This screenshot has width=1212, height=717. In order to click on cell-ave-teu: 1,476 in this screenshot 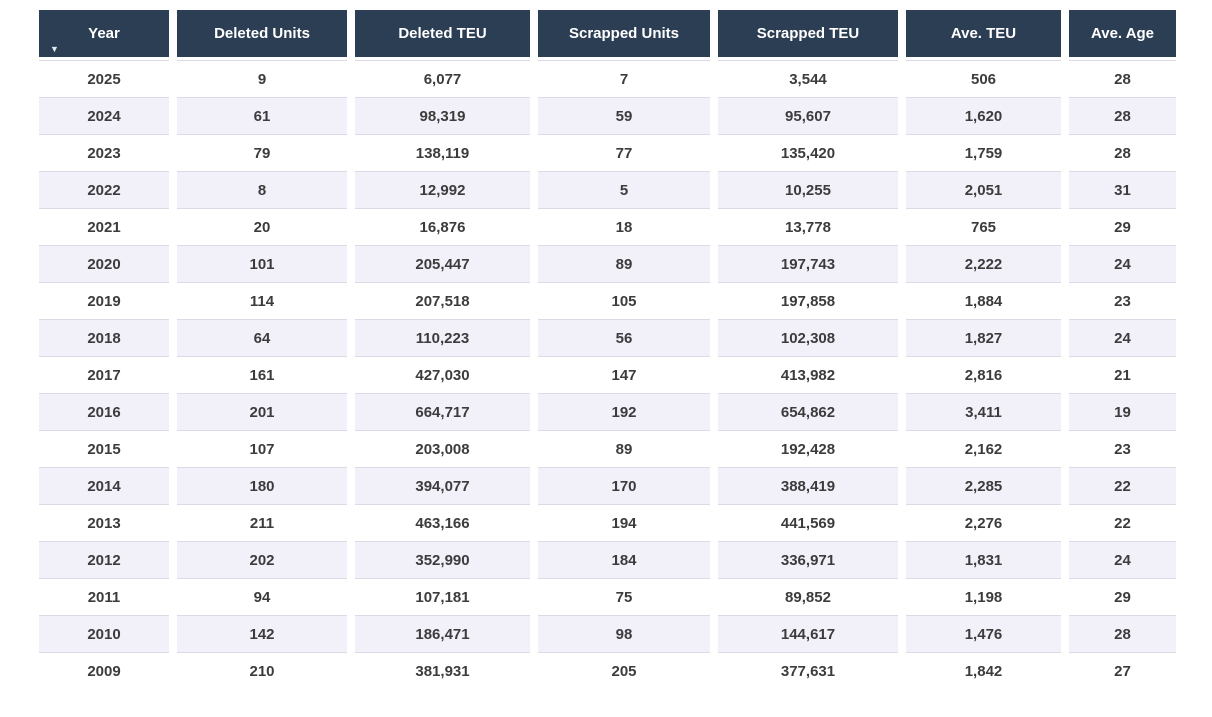, I will do `click(983, 633)`.